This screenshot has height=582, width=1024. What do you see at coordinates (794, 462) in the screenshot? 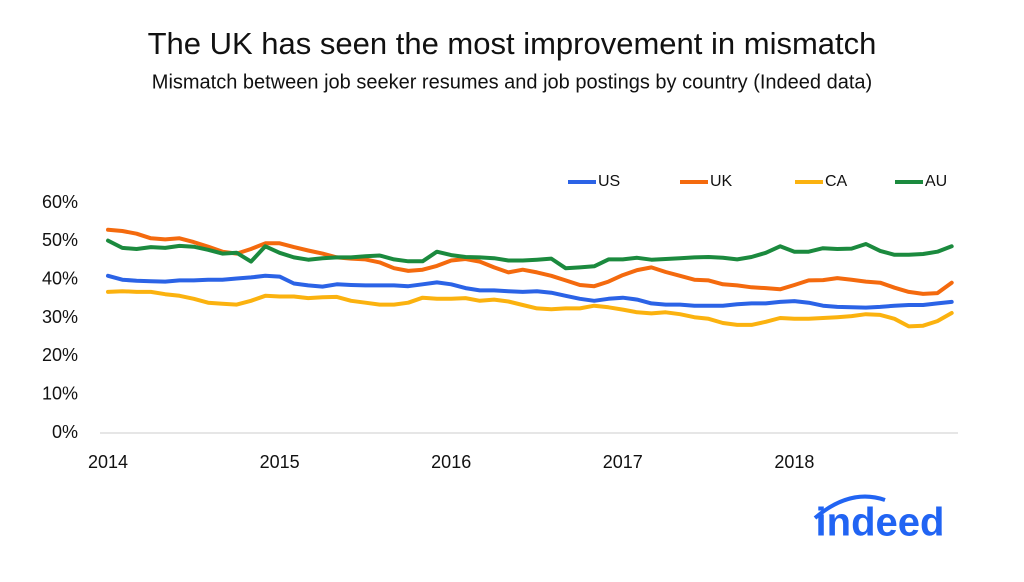
I see `x-tick-label: 2018` at bounding box center [794, 462].